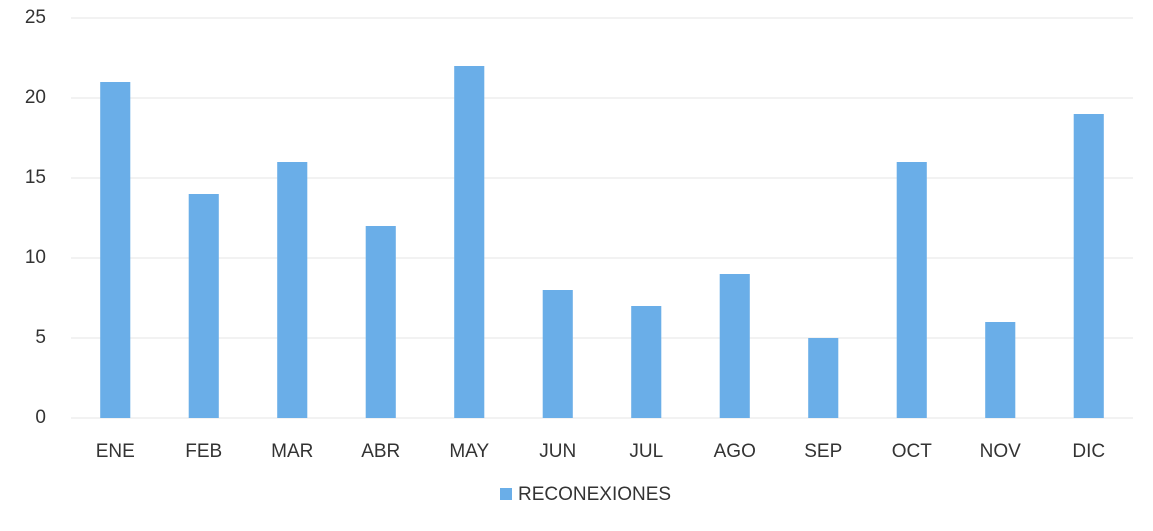 Image resolution: width=1153 pixels, height=531 pixels. What do you see at coordinates (469, 451) in the screenshot?
I see `x-tick-label: MAY` at bounding box center [469, 451].